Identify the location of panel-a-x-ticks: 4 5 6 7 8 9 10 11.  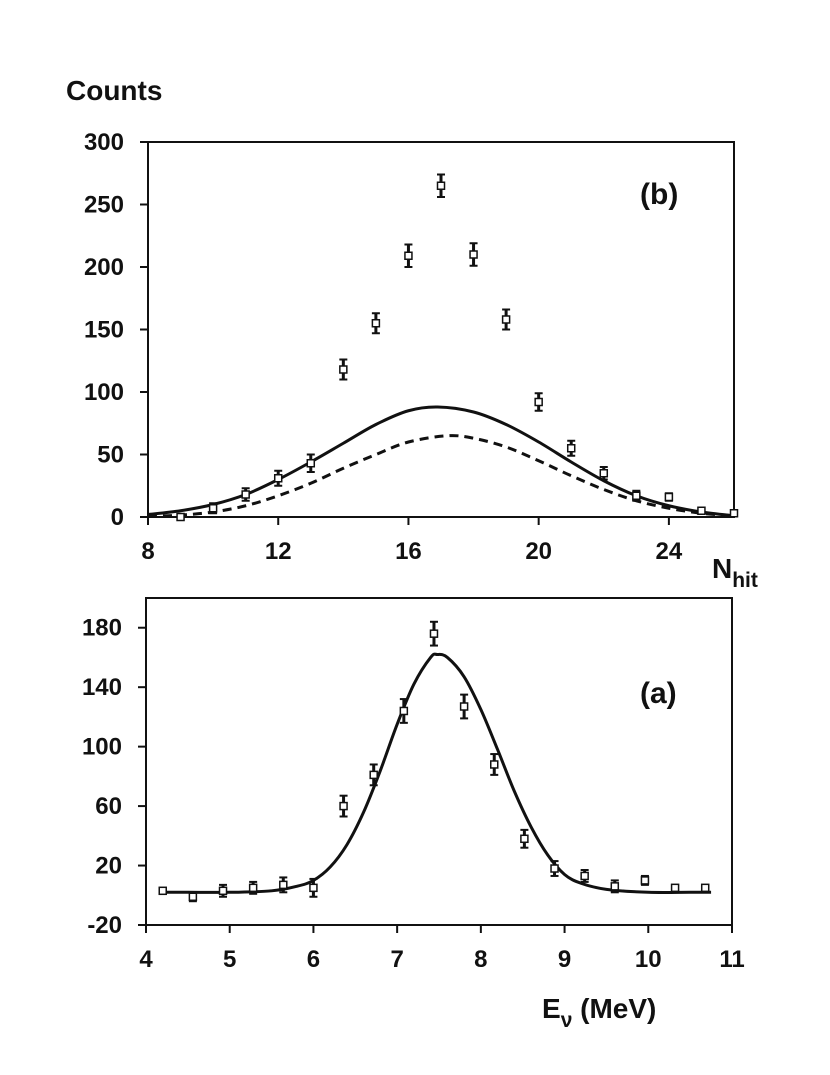
(442, 949).